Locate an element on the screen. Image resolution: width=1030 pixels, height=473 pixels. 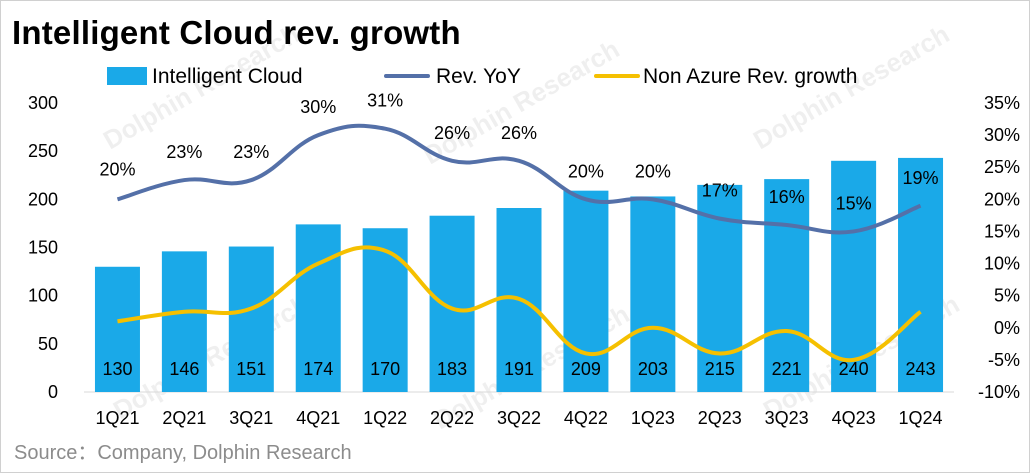
bar-2q22 is located at coordinates (452, 303).